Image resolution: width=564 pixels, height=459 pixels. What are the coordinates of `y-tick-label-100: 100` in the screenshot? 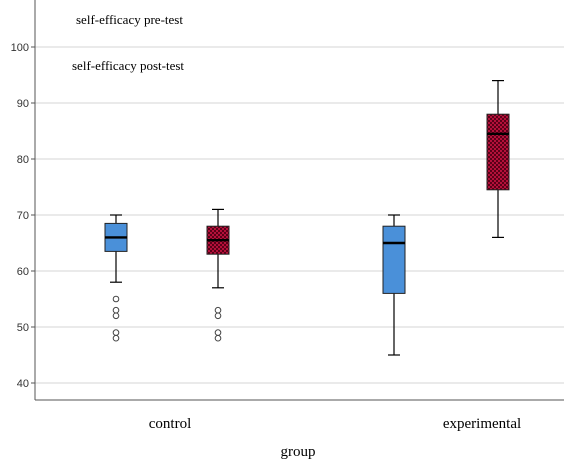 It's located at (20, 48).